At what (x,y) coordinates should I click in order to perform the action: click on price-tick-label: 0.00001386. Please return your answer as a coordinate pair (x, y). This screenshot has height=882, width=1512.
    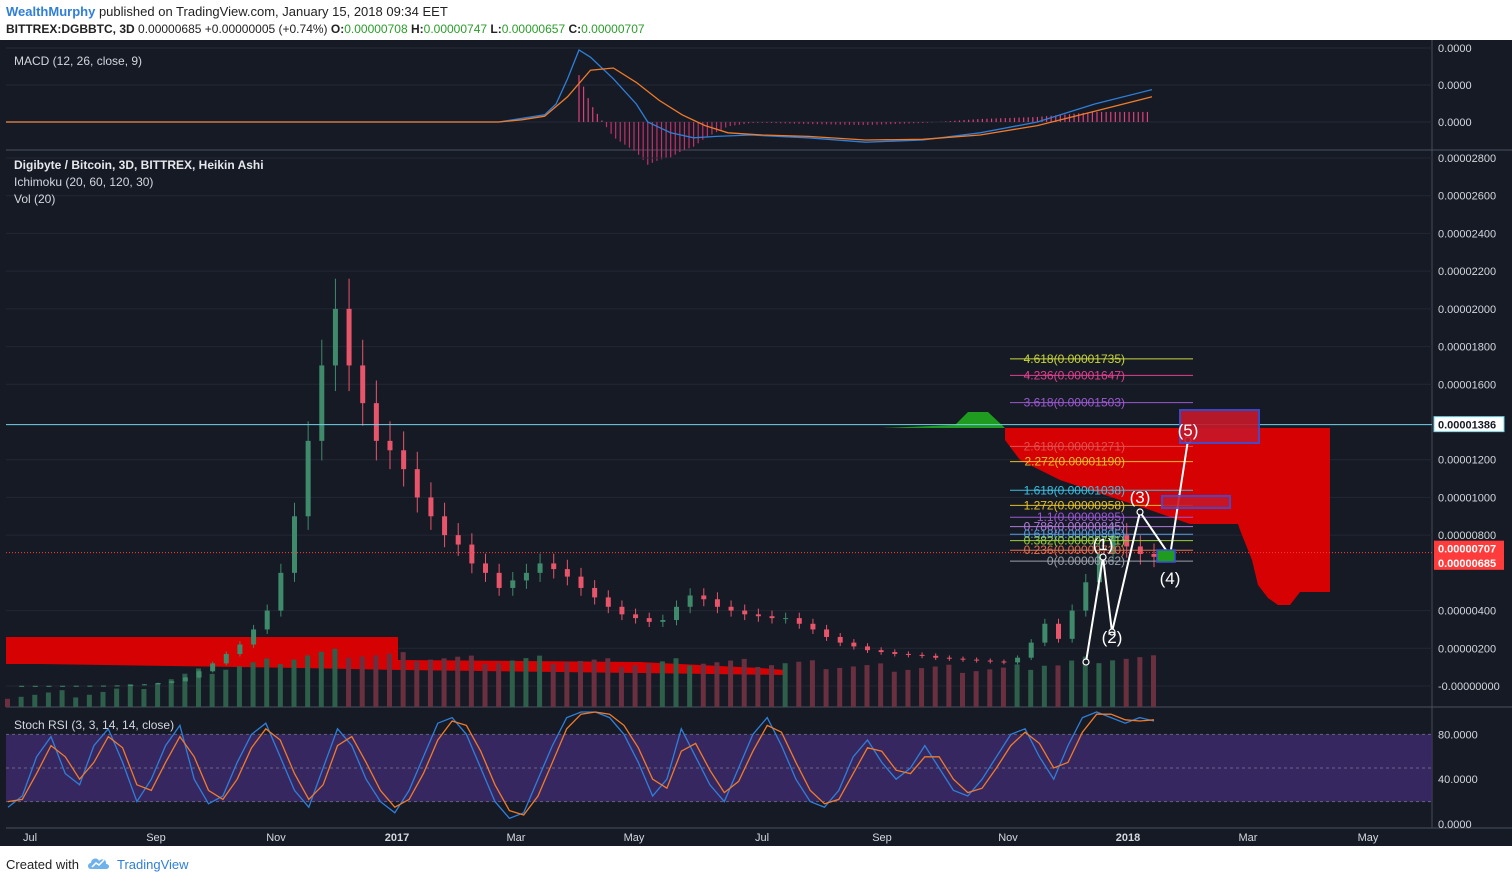
    Looking at the image, I should click on (1467, 426).